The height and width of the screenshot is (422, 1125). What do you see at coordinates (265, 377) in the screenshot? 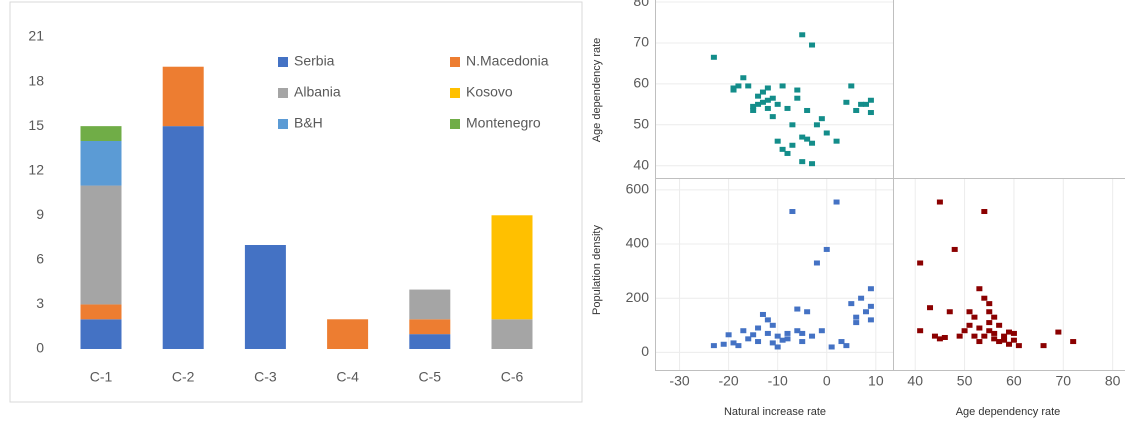
I see `x-tick-label: C-3` at bounding box center [265, 377].